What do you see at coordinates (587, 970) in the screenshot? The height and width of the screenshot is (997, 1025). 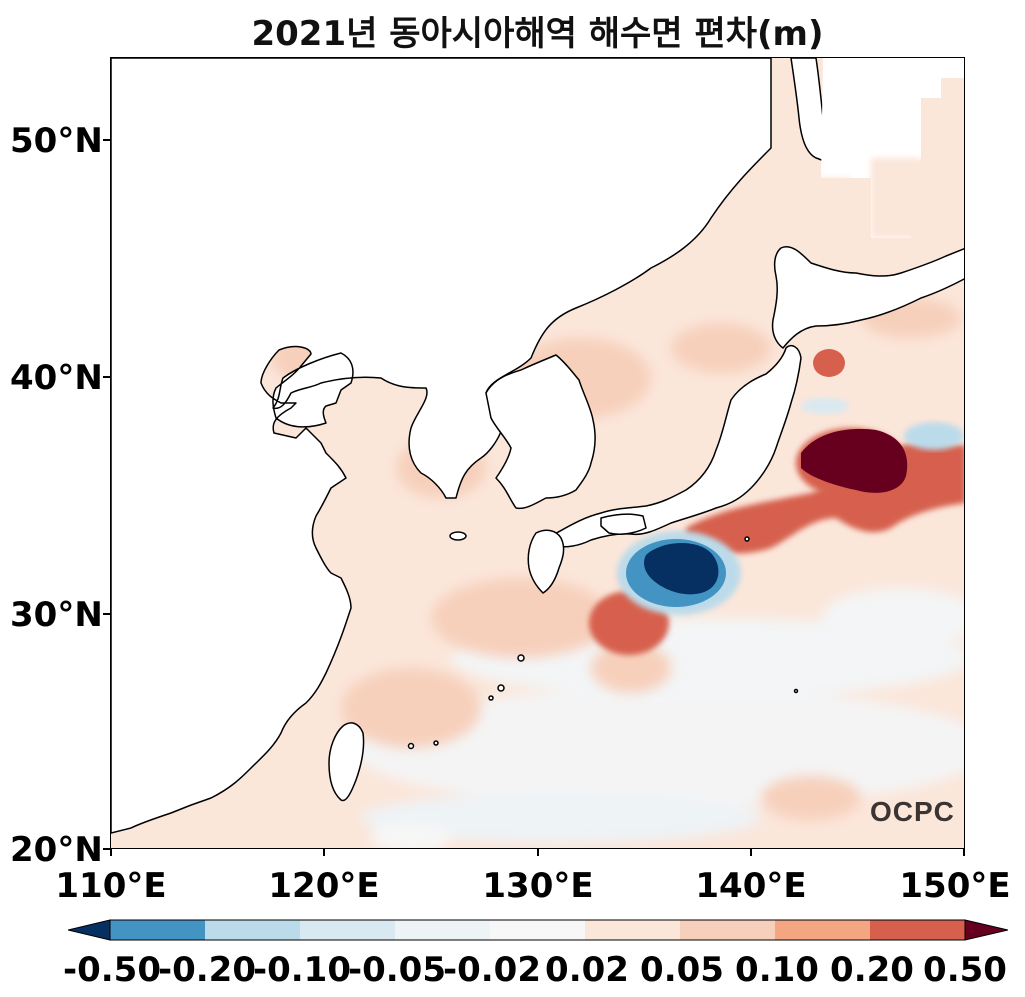 I see `colorbar-label-6: 0.02` at bounding box center [587, 970].